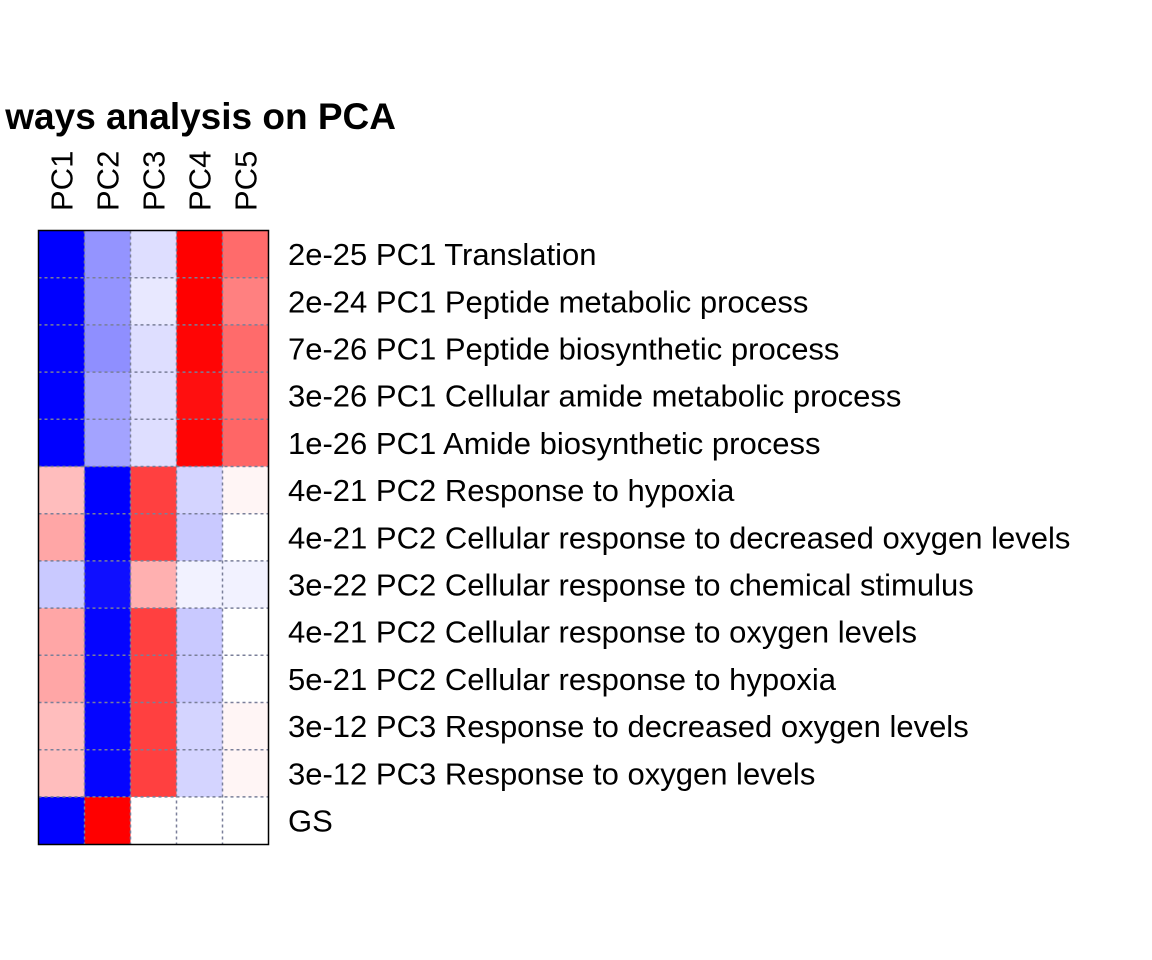 The height and width of the screenshot is (960, 1152). Describe the element at coordinates (108, 181) in the screenshot. I see `column-label-pc2: PC2` at that location.